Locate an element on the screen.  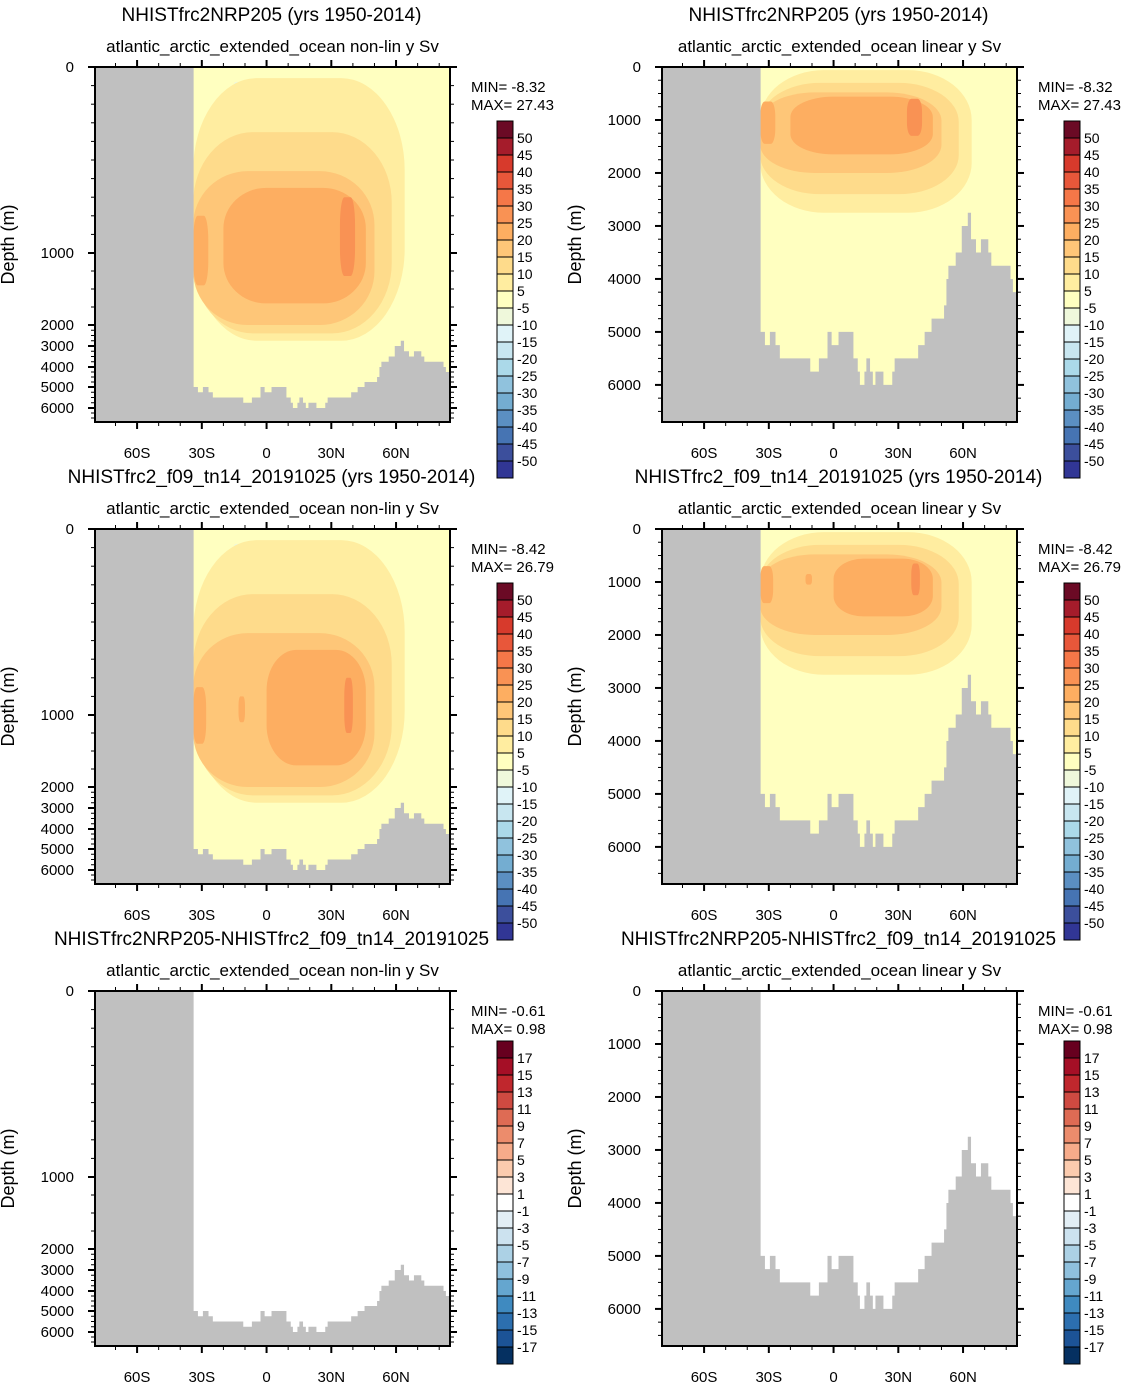
y-tick-label: 4000 is located at coordinates (57, 829).